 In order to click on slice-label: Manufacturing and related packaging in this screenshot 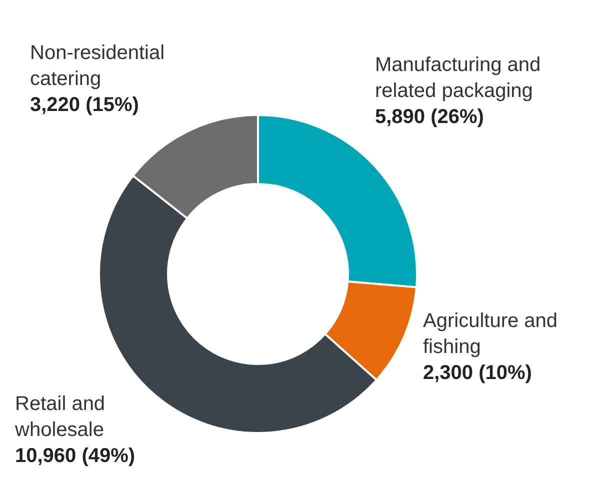, I will do `click(458, 78)`.